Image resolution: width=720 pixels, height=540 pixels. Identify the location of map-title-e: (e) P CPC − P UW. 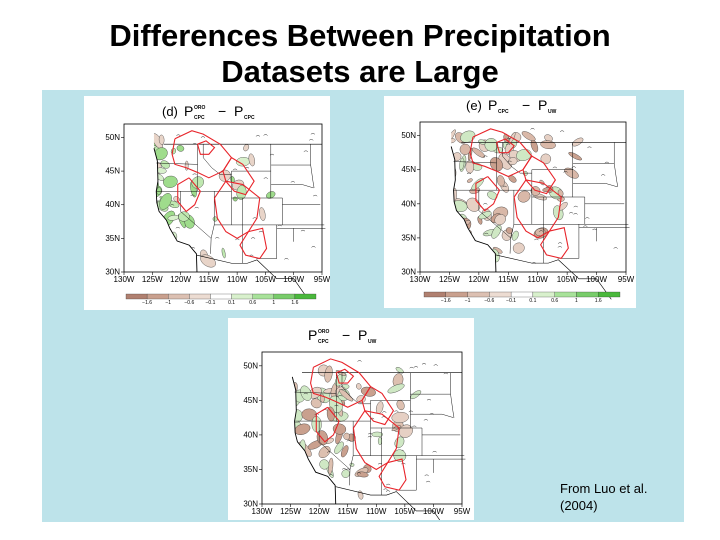
(511, 106).